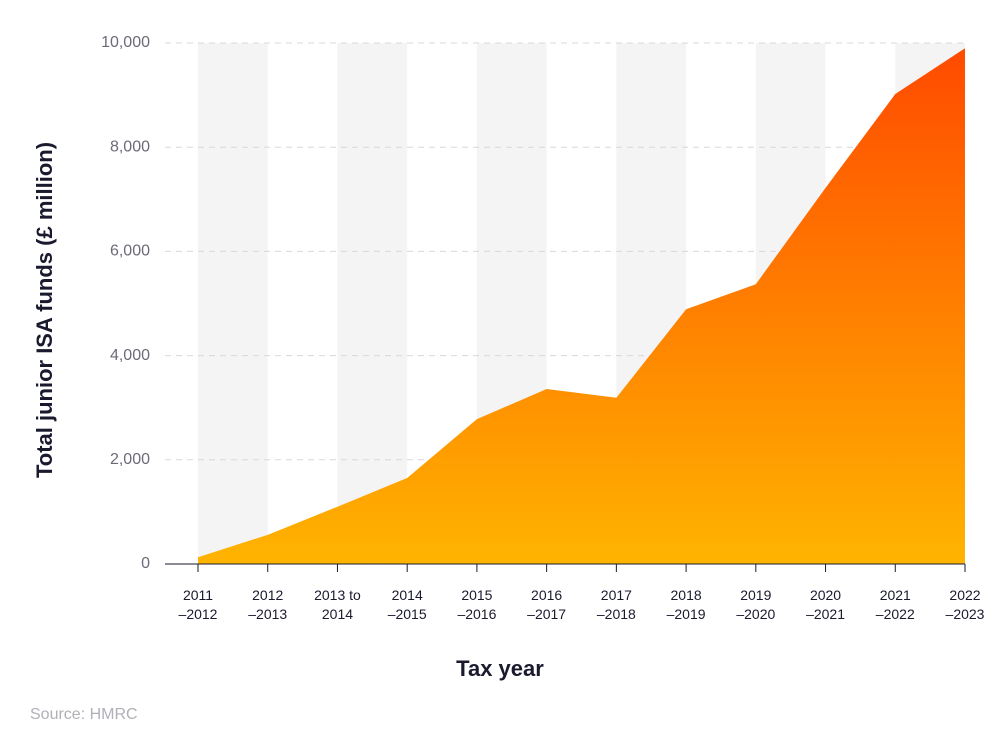 The width and height of the screenshot is (1000, 750). What do you see at coordinates (616, 604) in the screenshot?
I see `x-tick-label: 2017 –2018` at bounding box center [616, 604].